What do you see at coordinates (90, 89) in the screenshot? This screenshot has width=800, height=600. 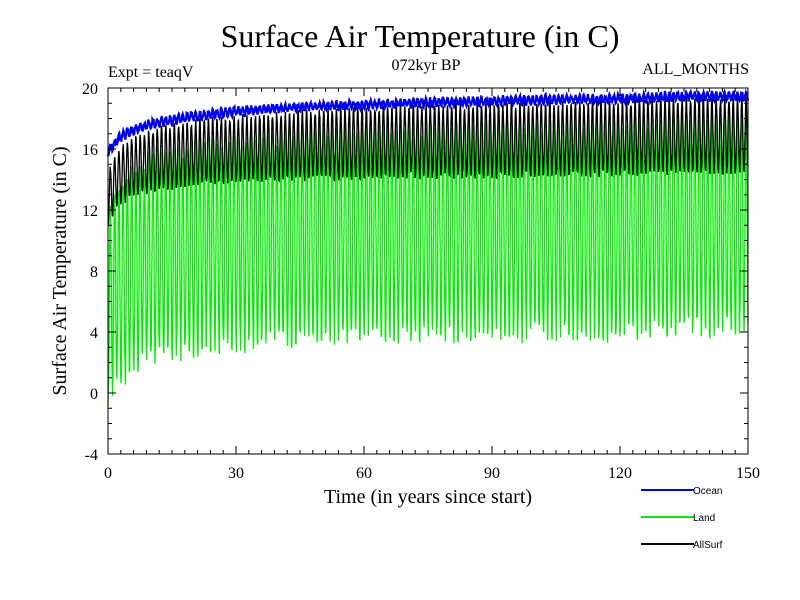 I see `y-tick-label: 20` at bounding box center [90, 89].